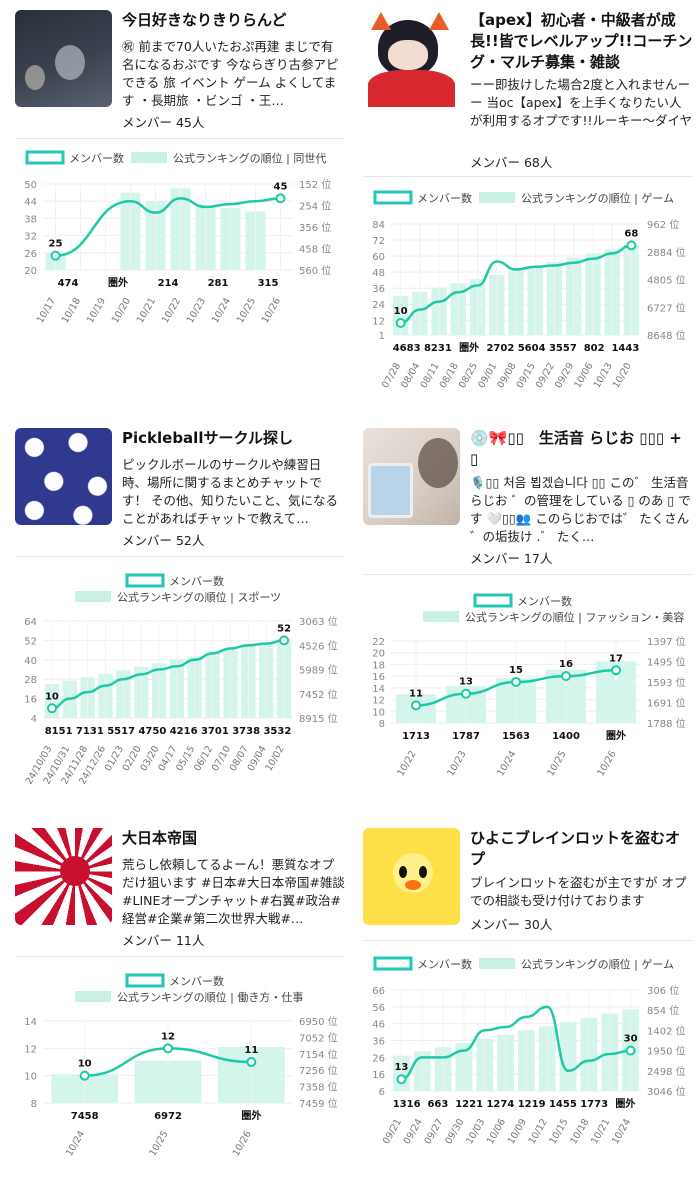  Describe the element at coordinates (466, 682) in the screenshot. I see `data-label: 13` at that location.